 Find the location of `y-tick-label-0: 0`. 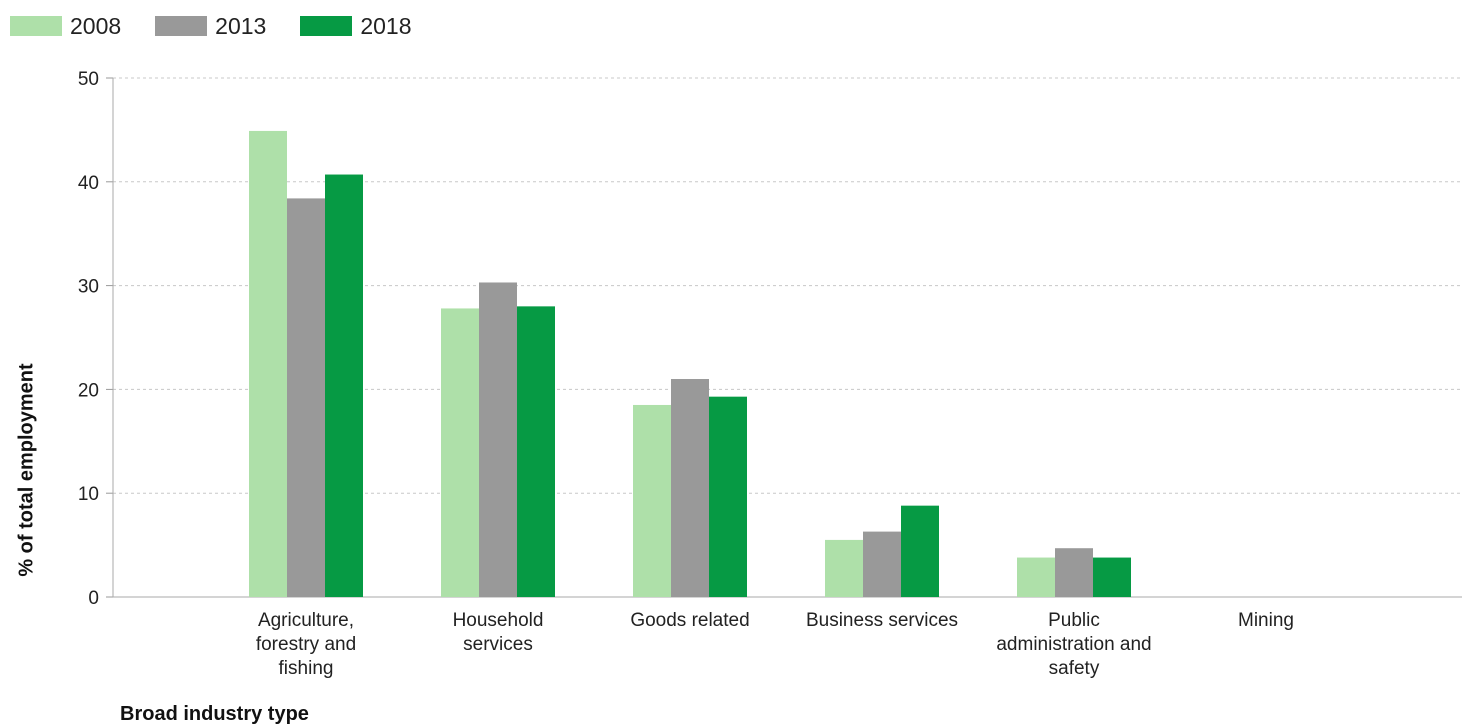

y-tick-label-0: 0 is located at coordinates (93, 598).